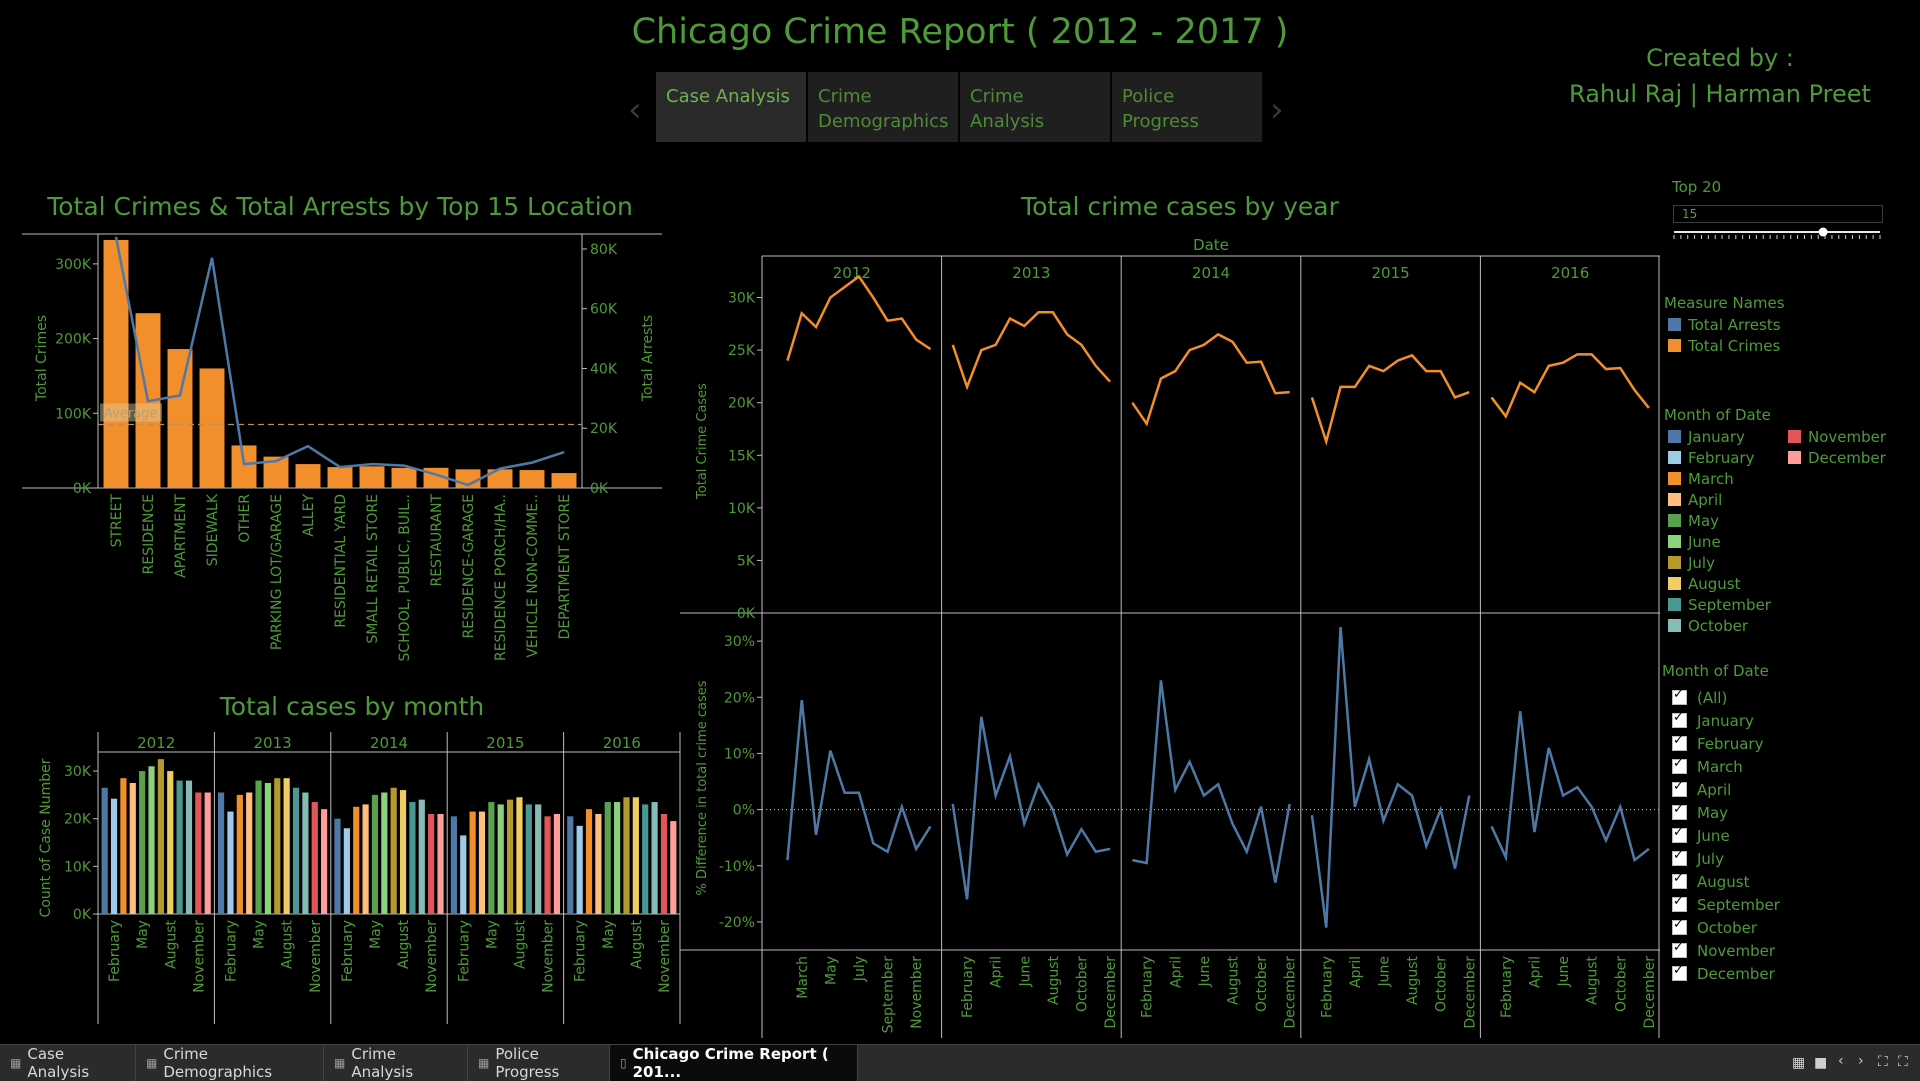 The width and height of the screenshot is (1920, 1081). Describe the element at coordinates (1693, 520) in the screenshot. I see `month-legend-item-may: May` at that location.